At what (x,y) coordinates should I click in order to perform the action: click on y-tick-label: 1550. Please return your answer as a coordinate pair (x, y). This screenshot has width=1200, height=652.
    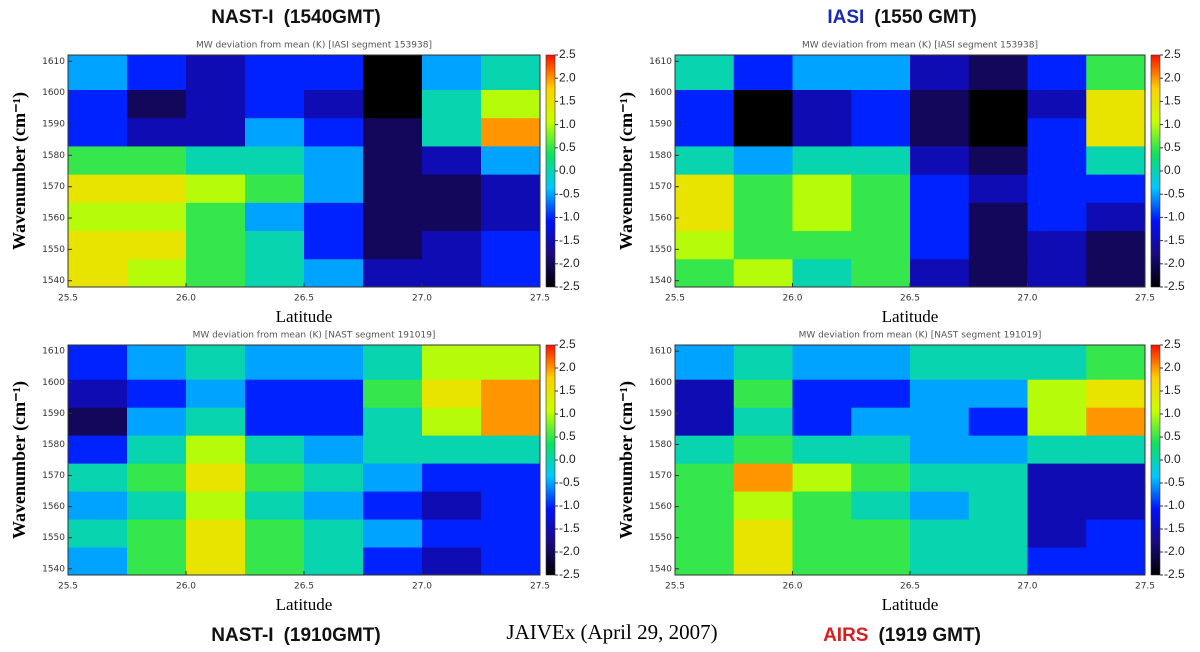
    Looking at the image, I should click on (53, 250).